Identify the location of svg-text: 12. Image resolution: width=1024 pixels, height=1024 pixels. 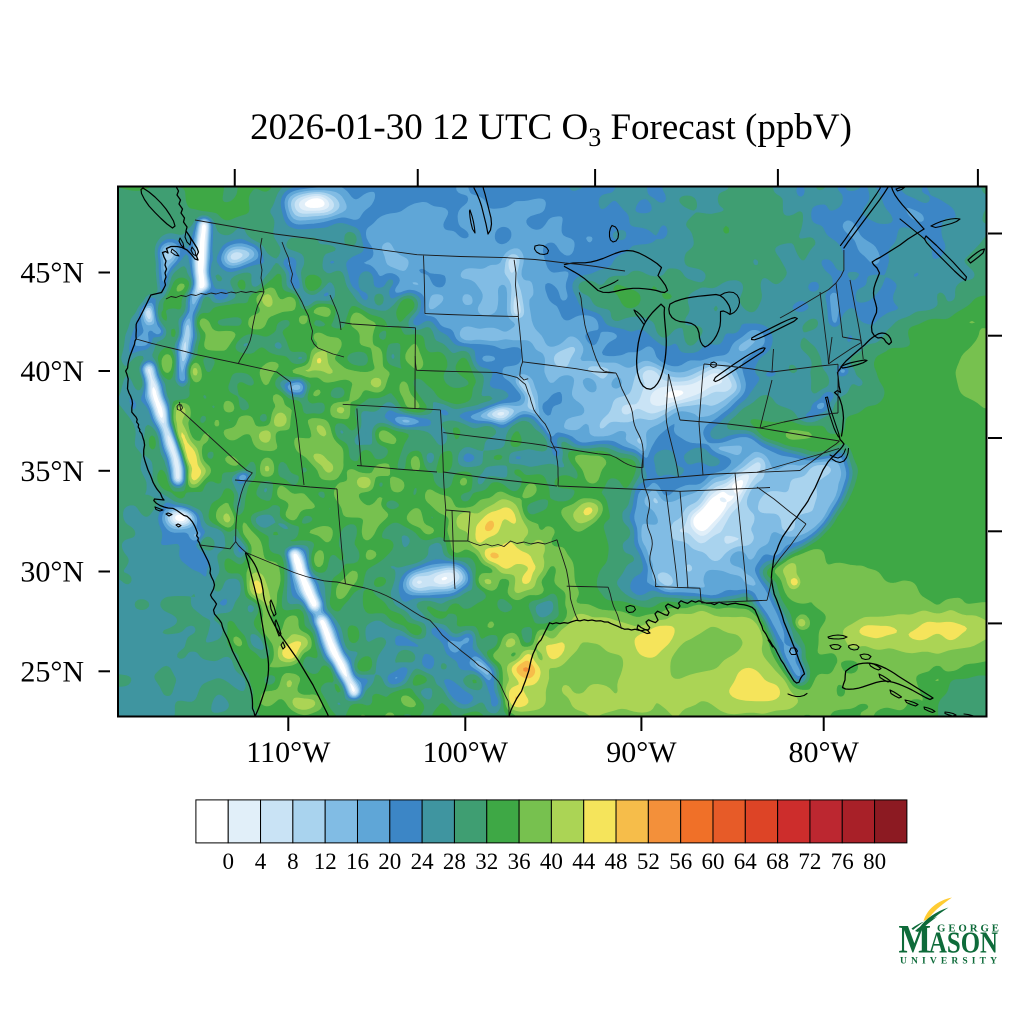
(325, 861).